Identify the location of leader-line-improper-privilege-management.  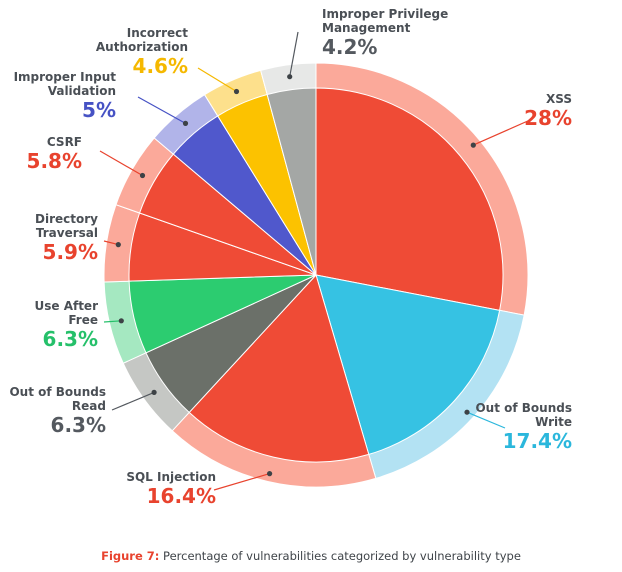
(294, 54).